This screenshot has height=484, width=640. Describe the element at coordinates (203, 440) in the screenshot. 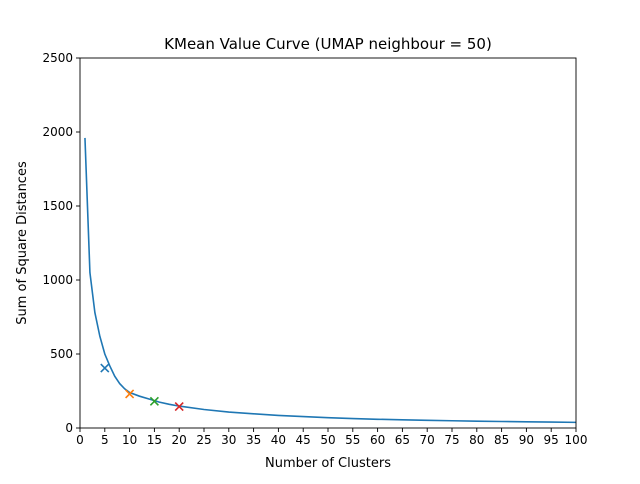

I see `x-tick-label-25: 25` at that location.